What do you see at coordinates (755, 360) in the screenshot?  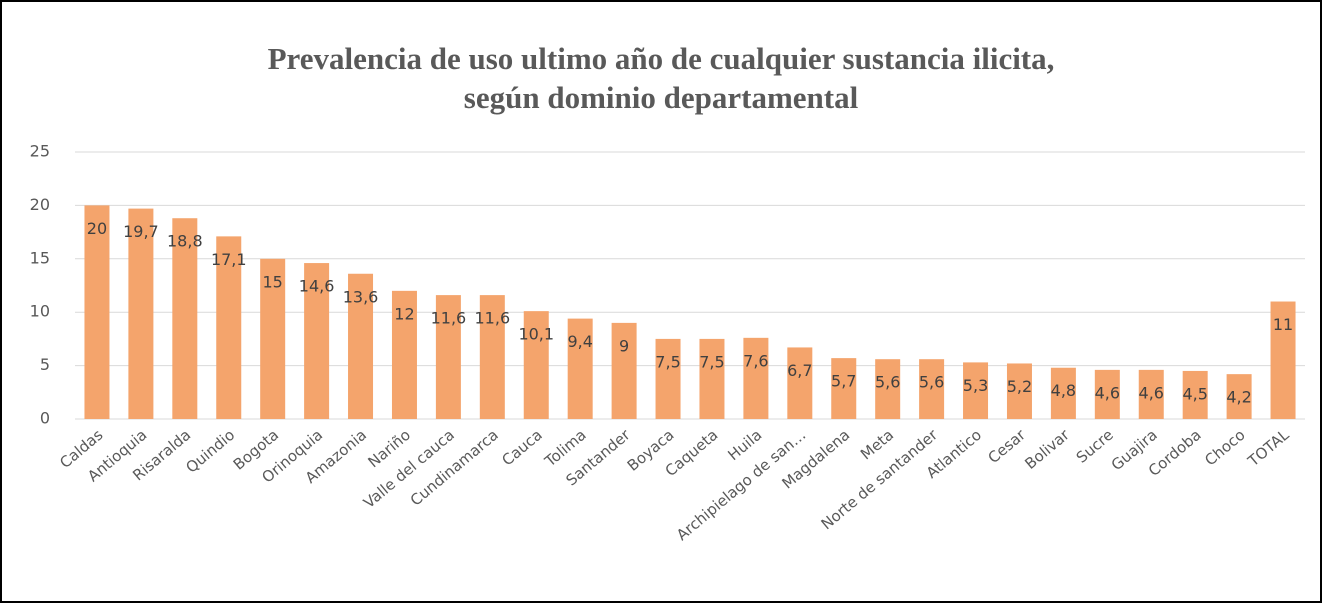 I see `value-label: 7,6` at bounding box center [755, 360].